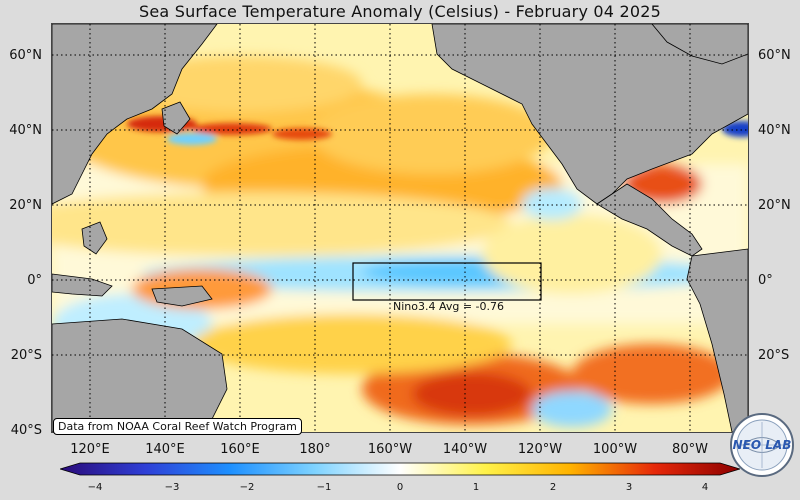 The width and height of the screenshot is (800, 500). I want to click on colorbar-tick-3: 3, so click(629, 487).